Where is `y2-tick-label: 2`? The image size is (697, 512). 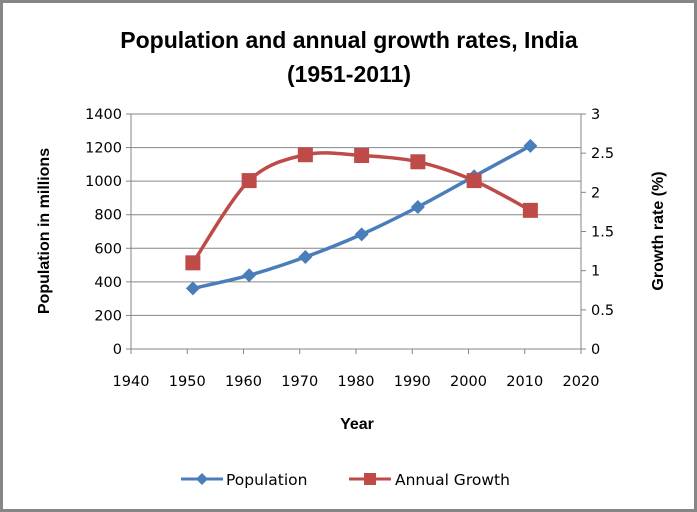
y2-tick-label: 2 is located at coordinates (595, 193).